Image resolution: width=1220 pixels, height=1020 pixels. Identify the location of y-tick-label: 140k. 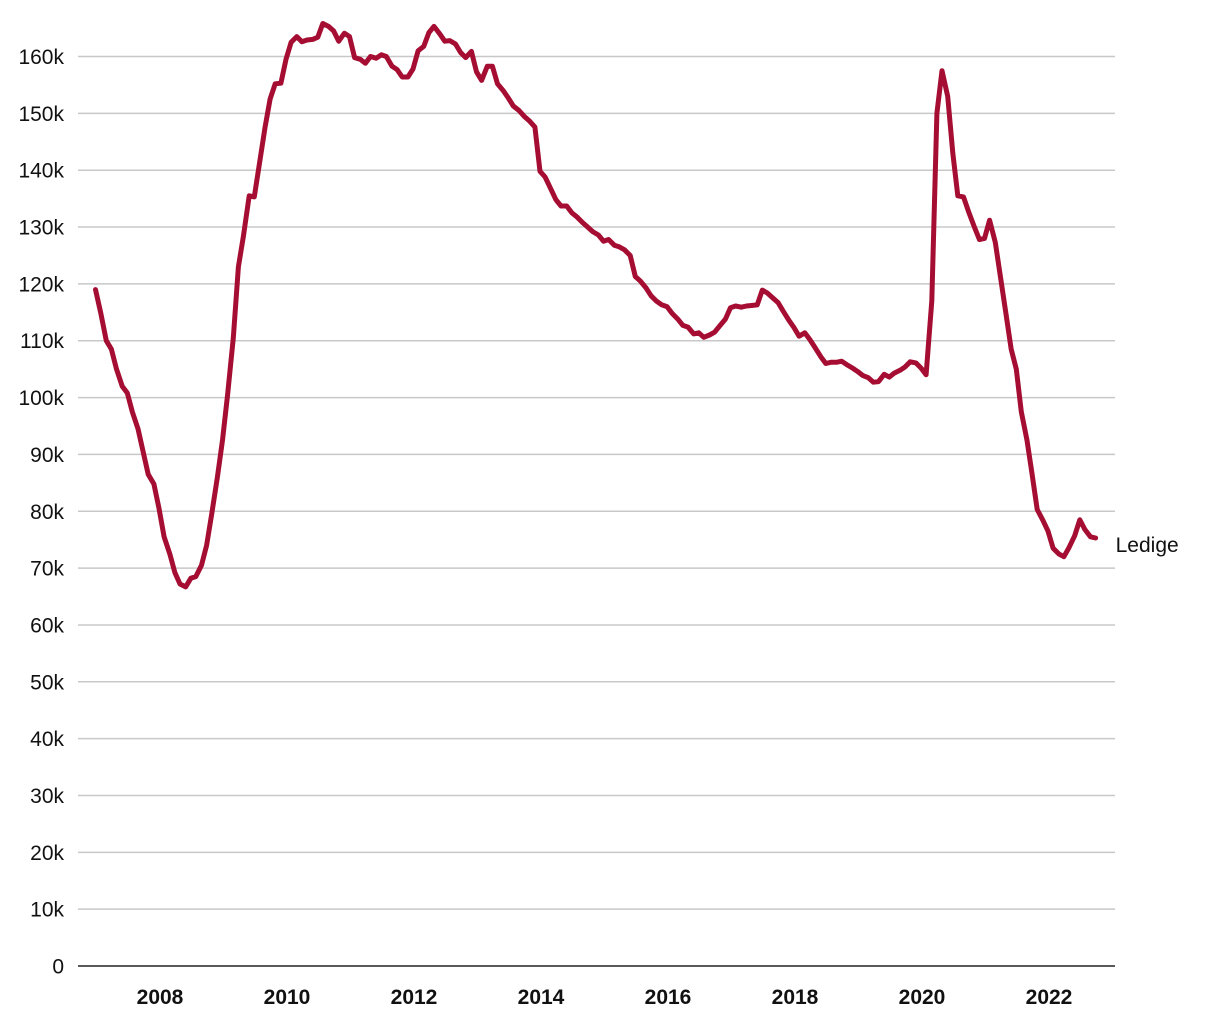
(41, 171).